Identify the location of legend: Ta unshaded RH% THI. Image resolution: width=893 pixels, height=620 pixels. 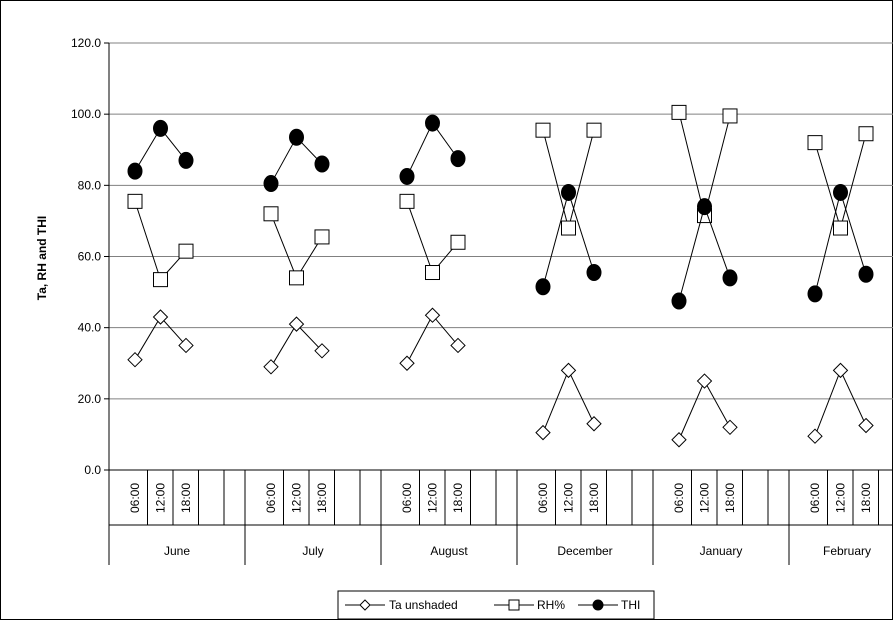
(496, 605).